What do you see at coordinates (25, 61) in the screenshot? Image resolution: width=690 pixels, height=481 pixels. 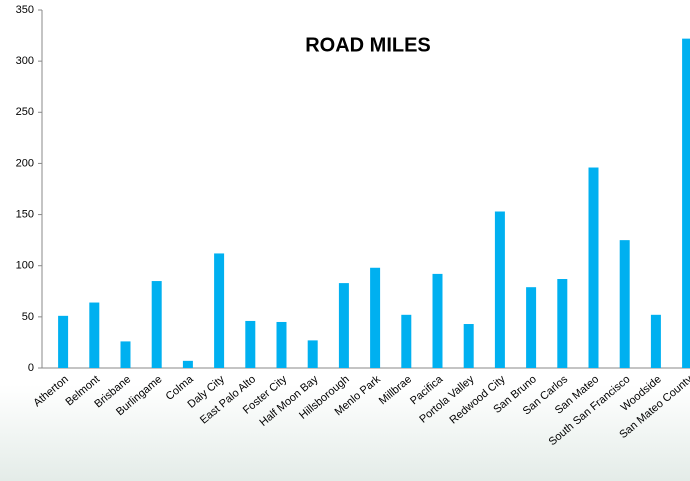 I see `y-tick-label: 300` at bounding box center [25, 61].